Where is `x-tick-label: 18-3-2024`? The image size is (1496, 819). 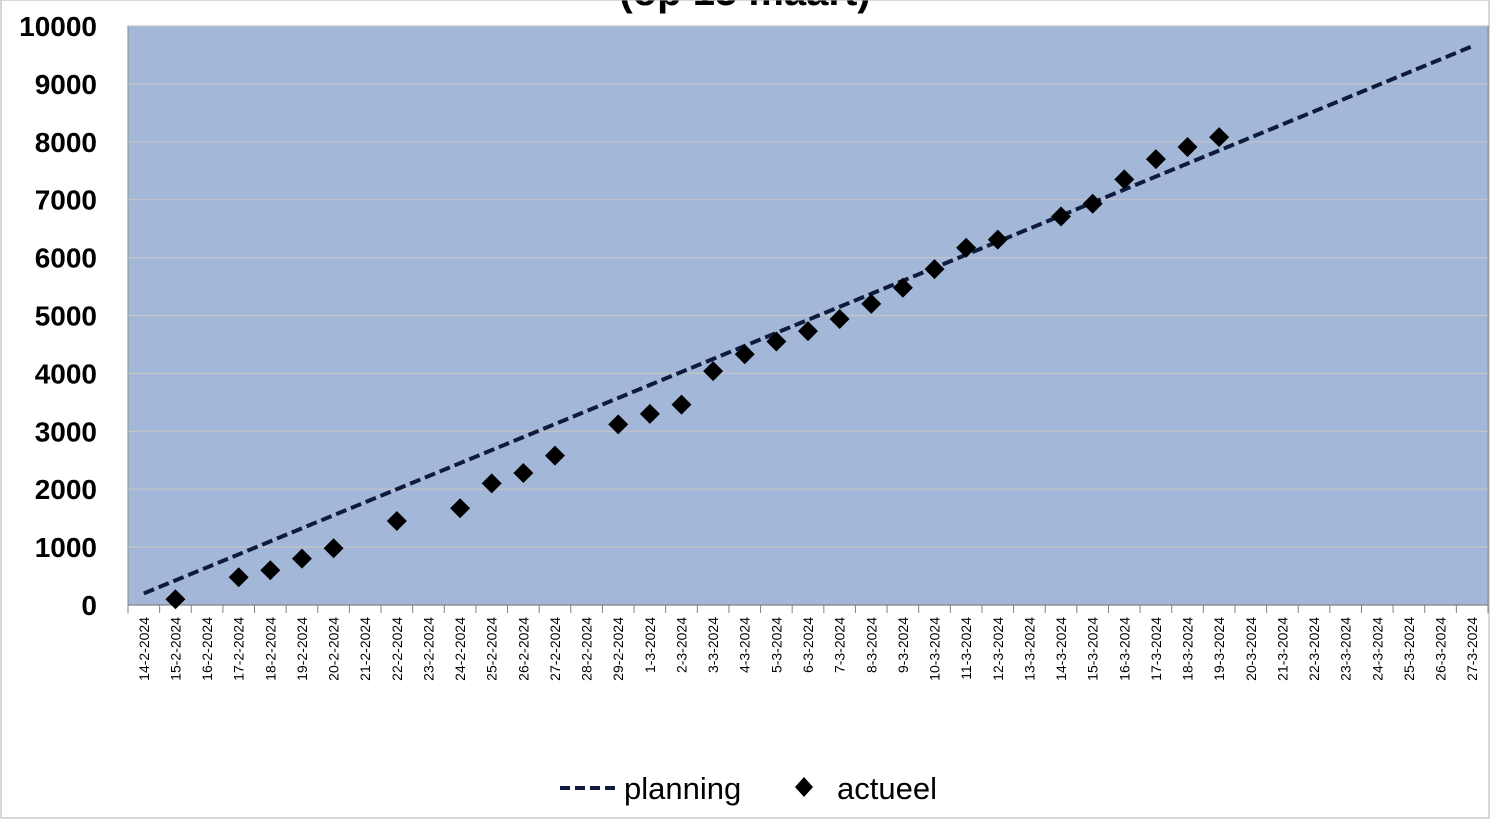
x-tick-label: 18-3-2024 is located at coordinates (1188, 649).